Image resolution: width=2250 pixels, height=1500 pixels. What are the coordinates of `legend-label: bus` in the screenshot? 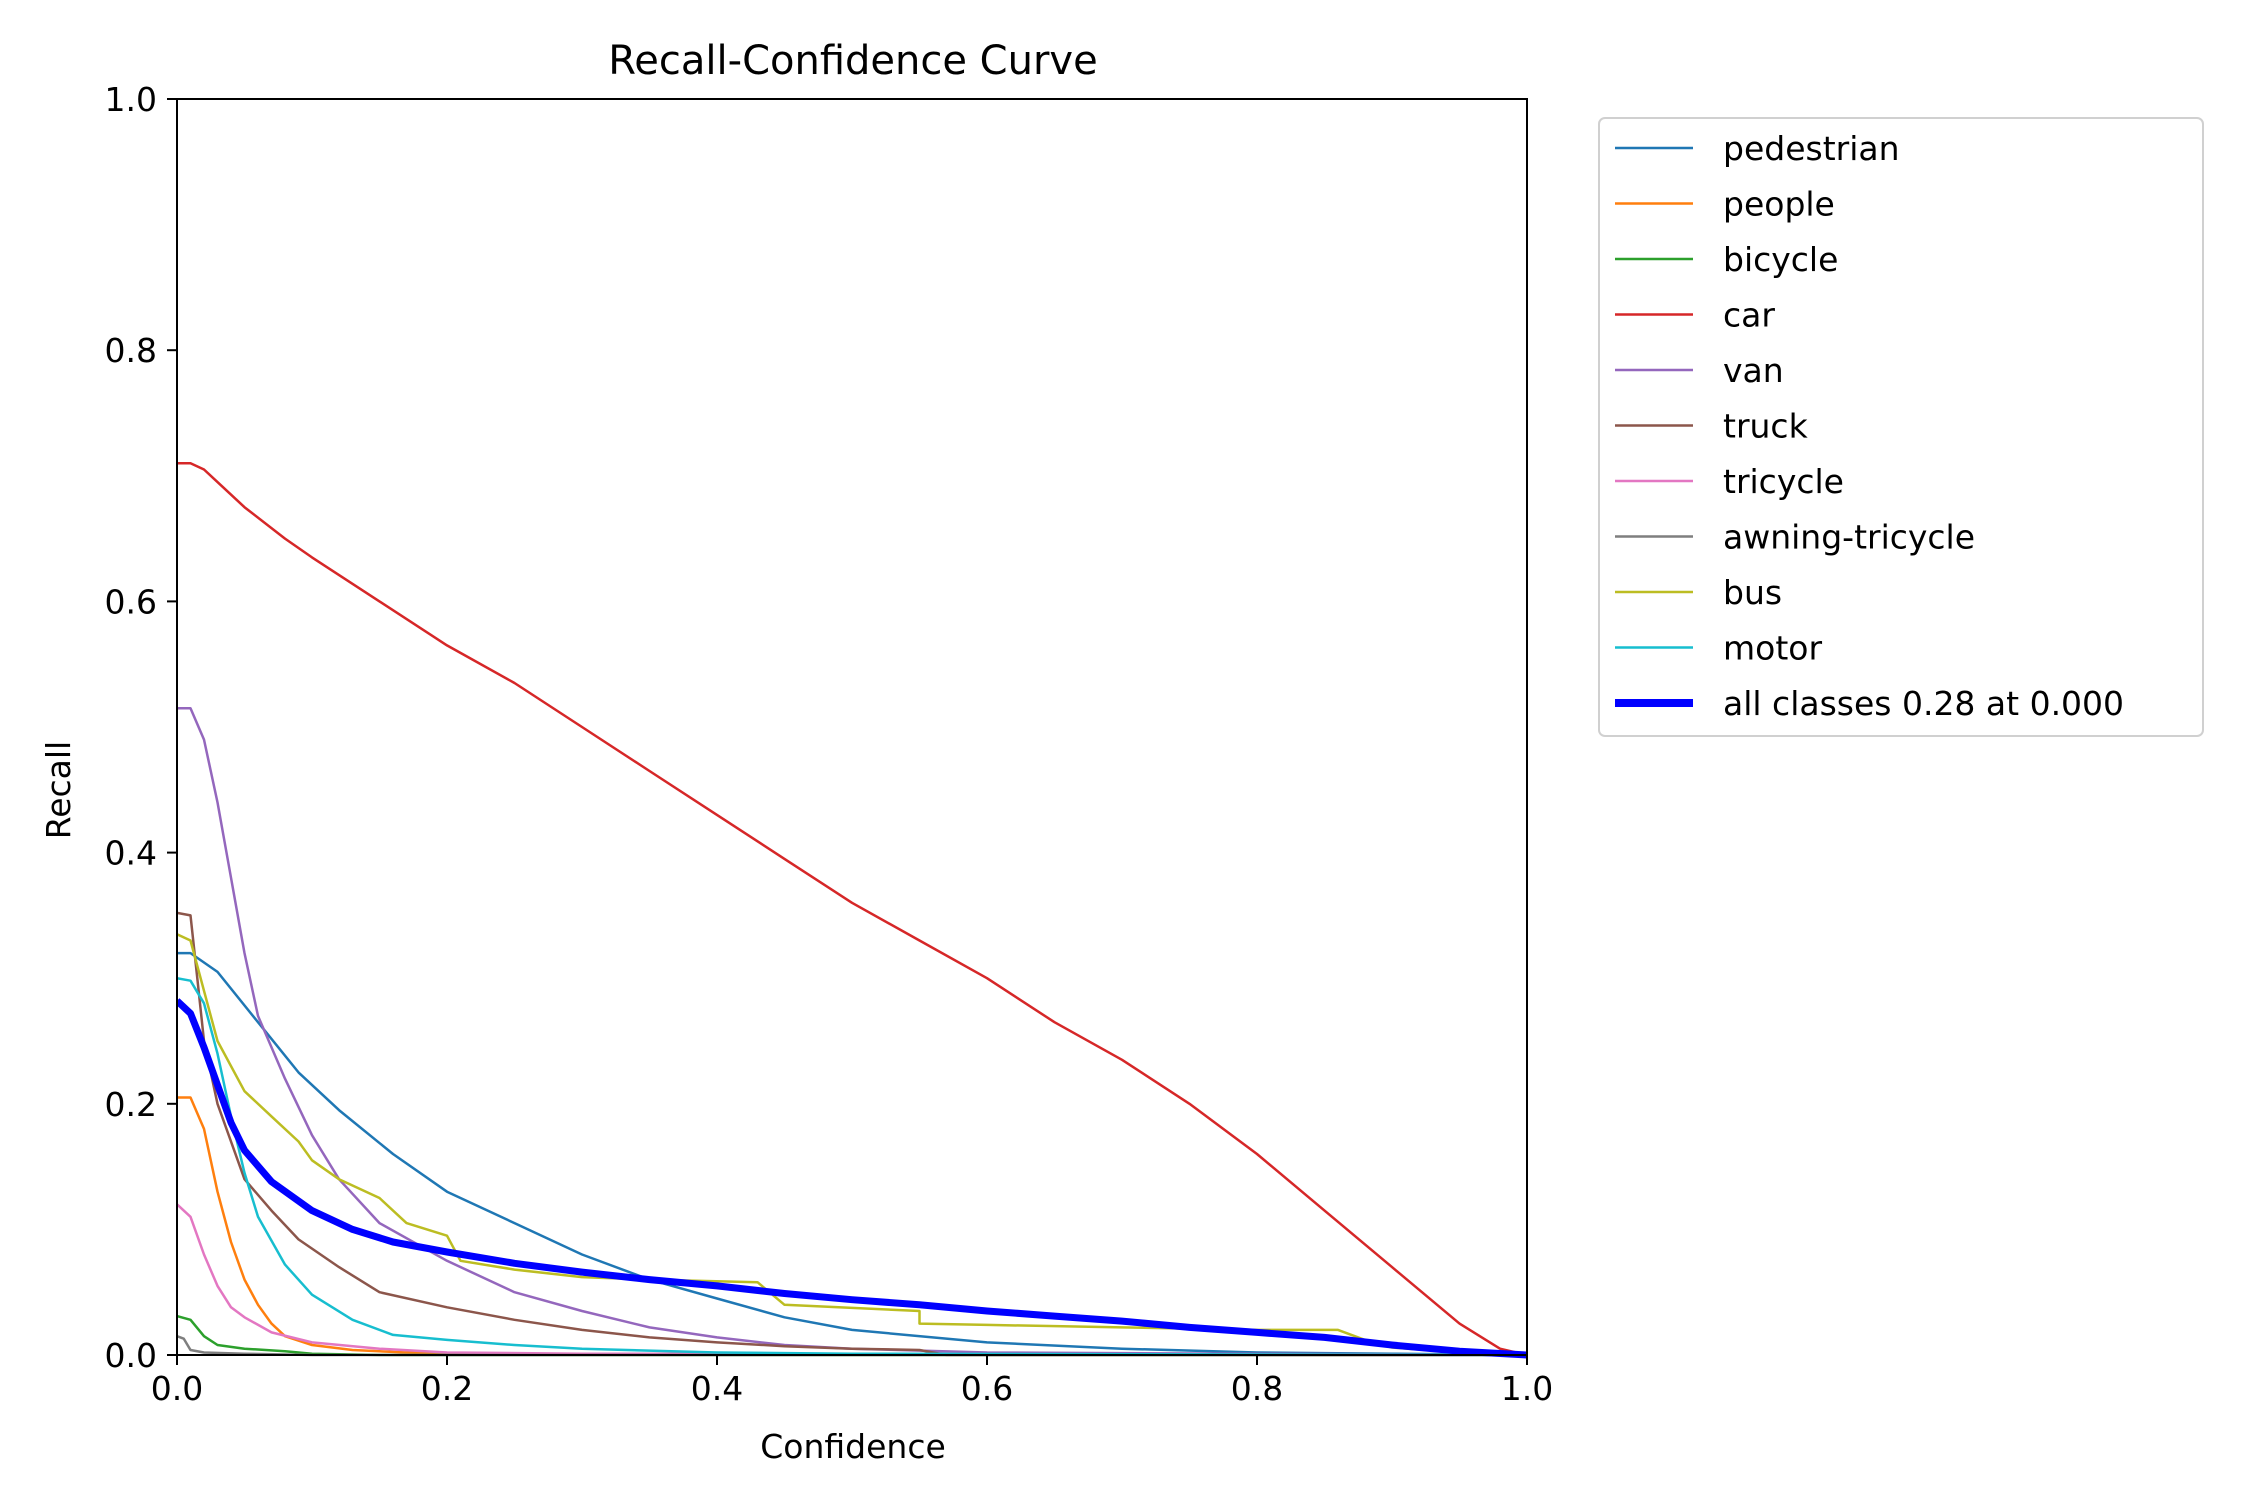 It's located at (1752, 592).